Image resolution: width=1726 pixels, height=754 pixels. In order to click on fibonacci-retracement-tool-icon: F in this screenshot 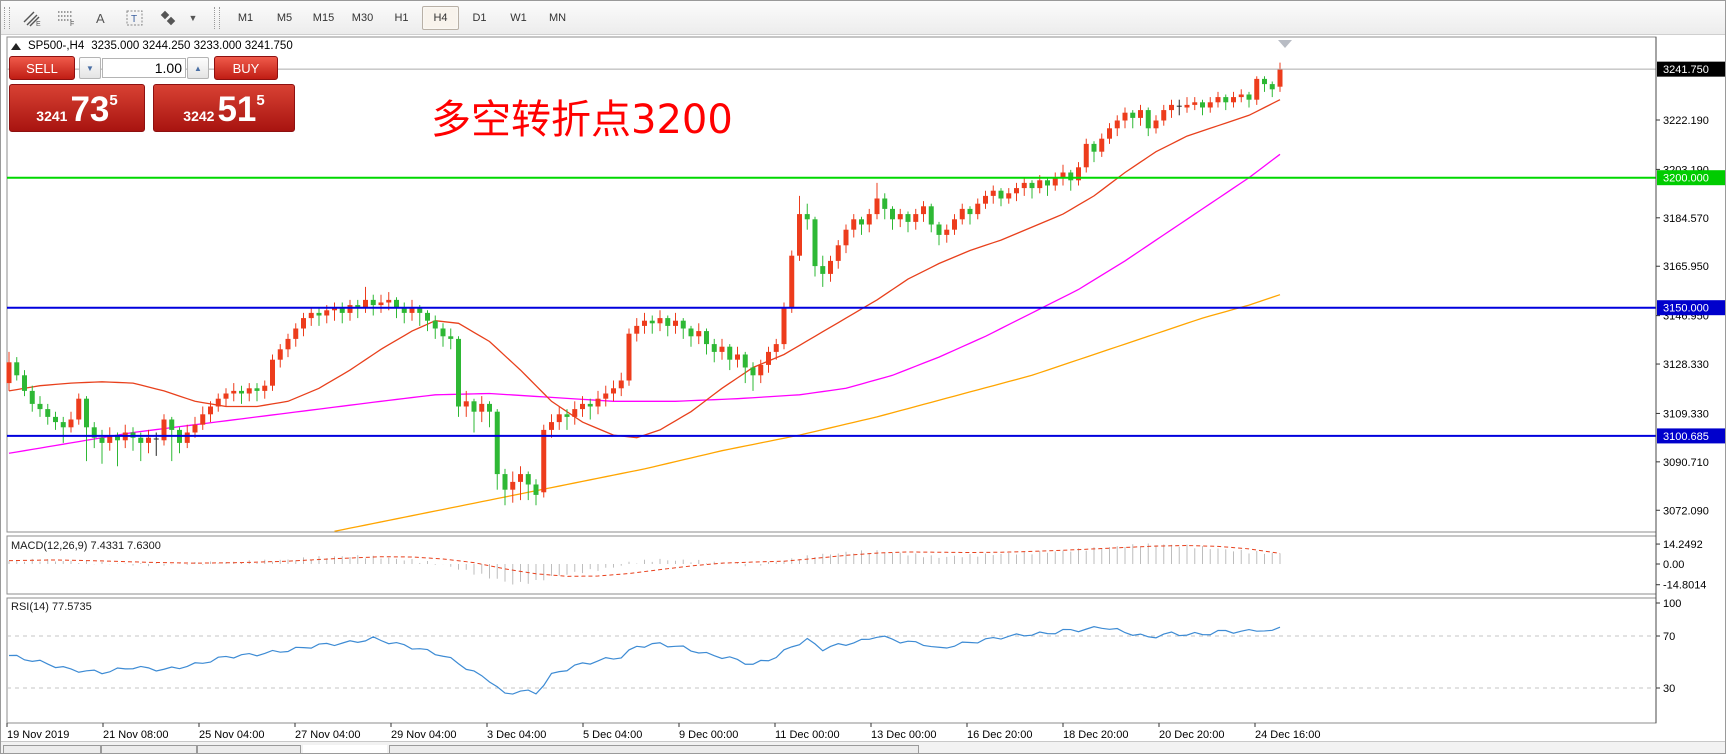, I will do `click(67, 18)`.